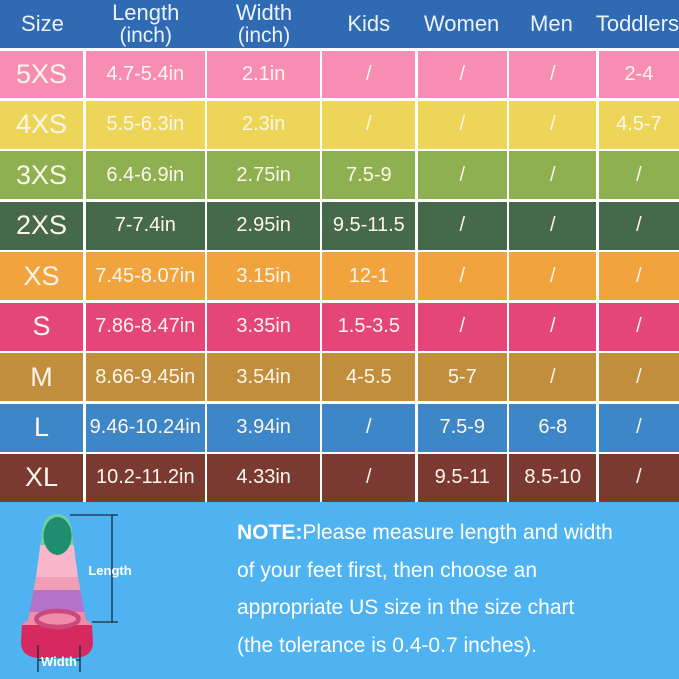 The image size is (679, 679). What do you see at coordinates (263, 326) in the screenshot?
I see `value-cell: 3.35in` at bounding box center [263, 326].